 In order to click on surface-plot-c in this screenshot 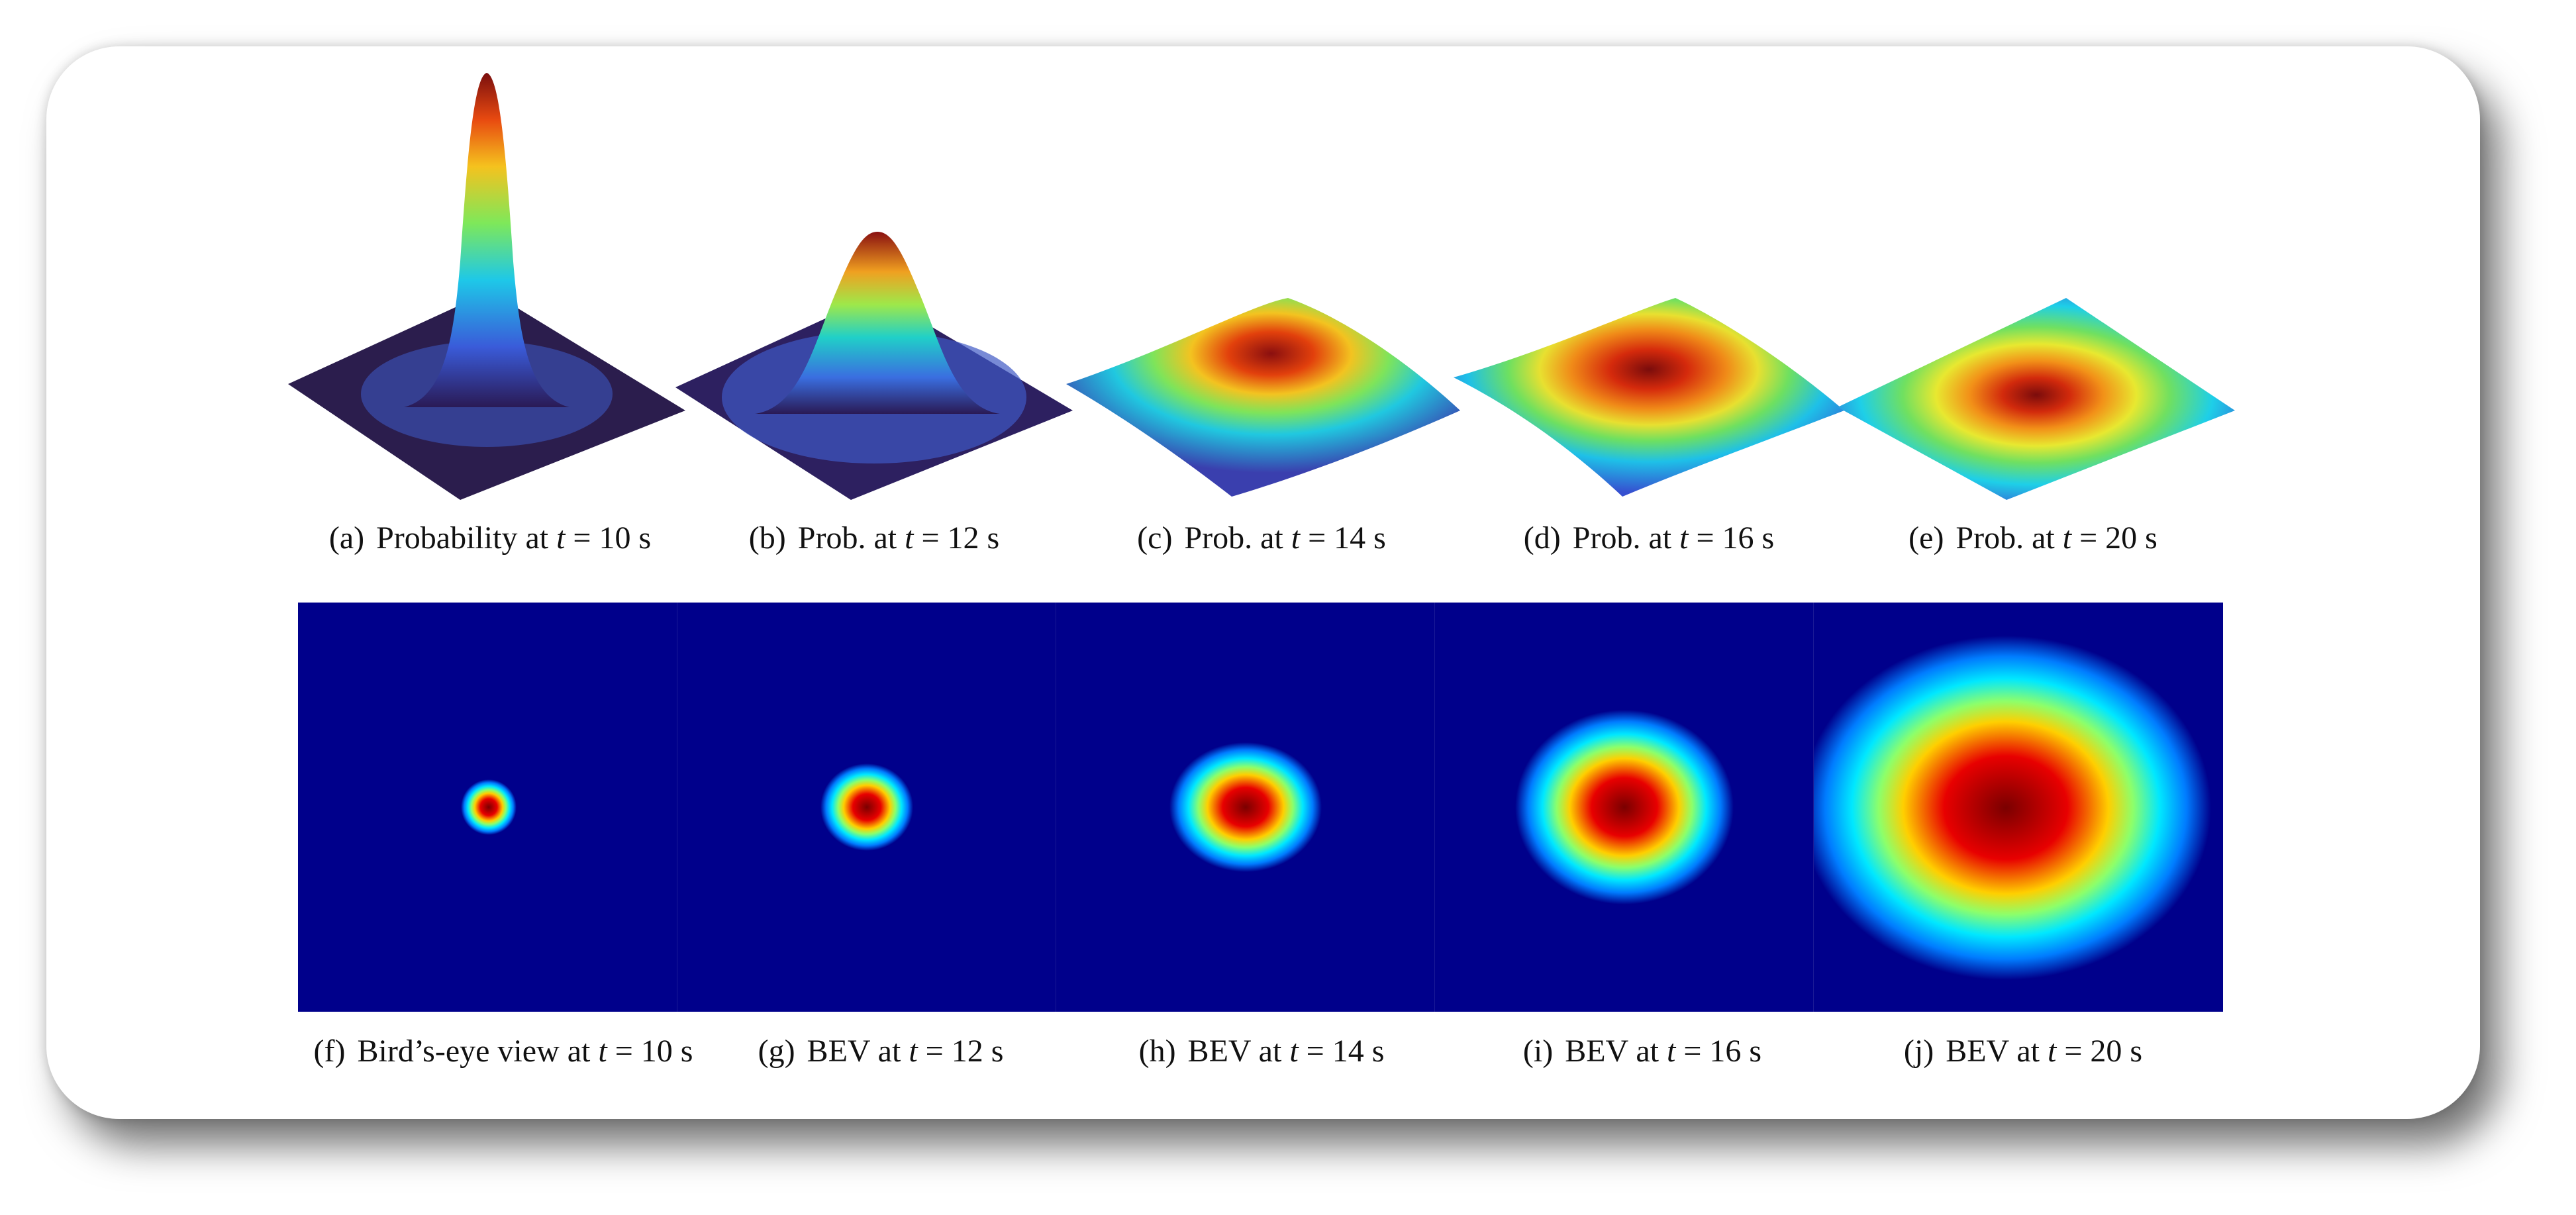, I will do `click(1263, 397)`.